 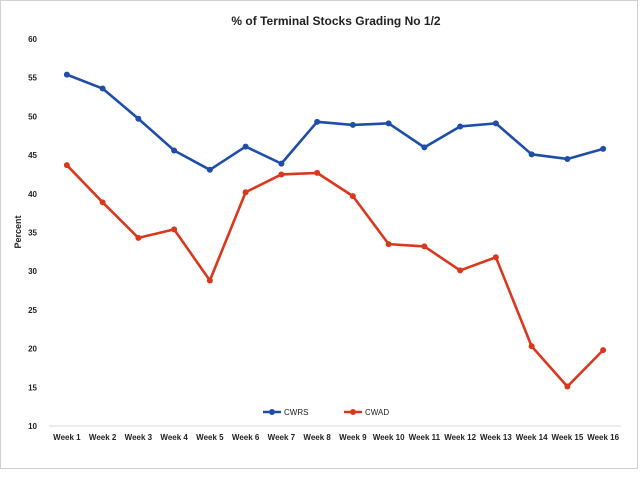 I want to click on x-tick-label: Week 2, so click(x=103, y=437).